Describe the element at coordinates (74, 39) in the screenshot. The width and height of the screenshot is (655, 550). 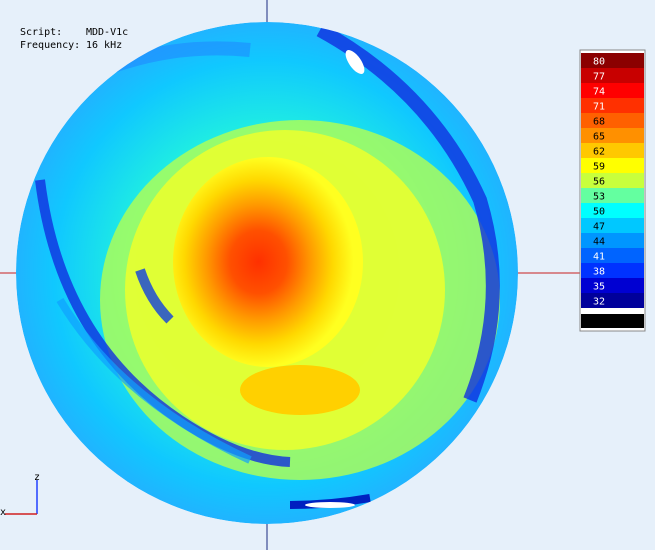
I see `info: Script: MDD-V1c Frequency: 16 kHz` at that location.